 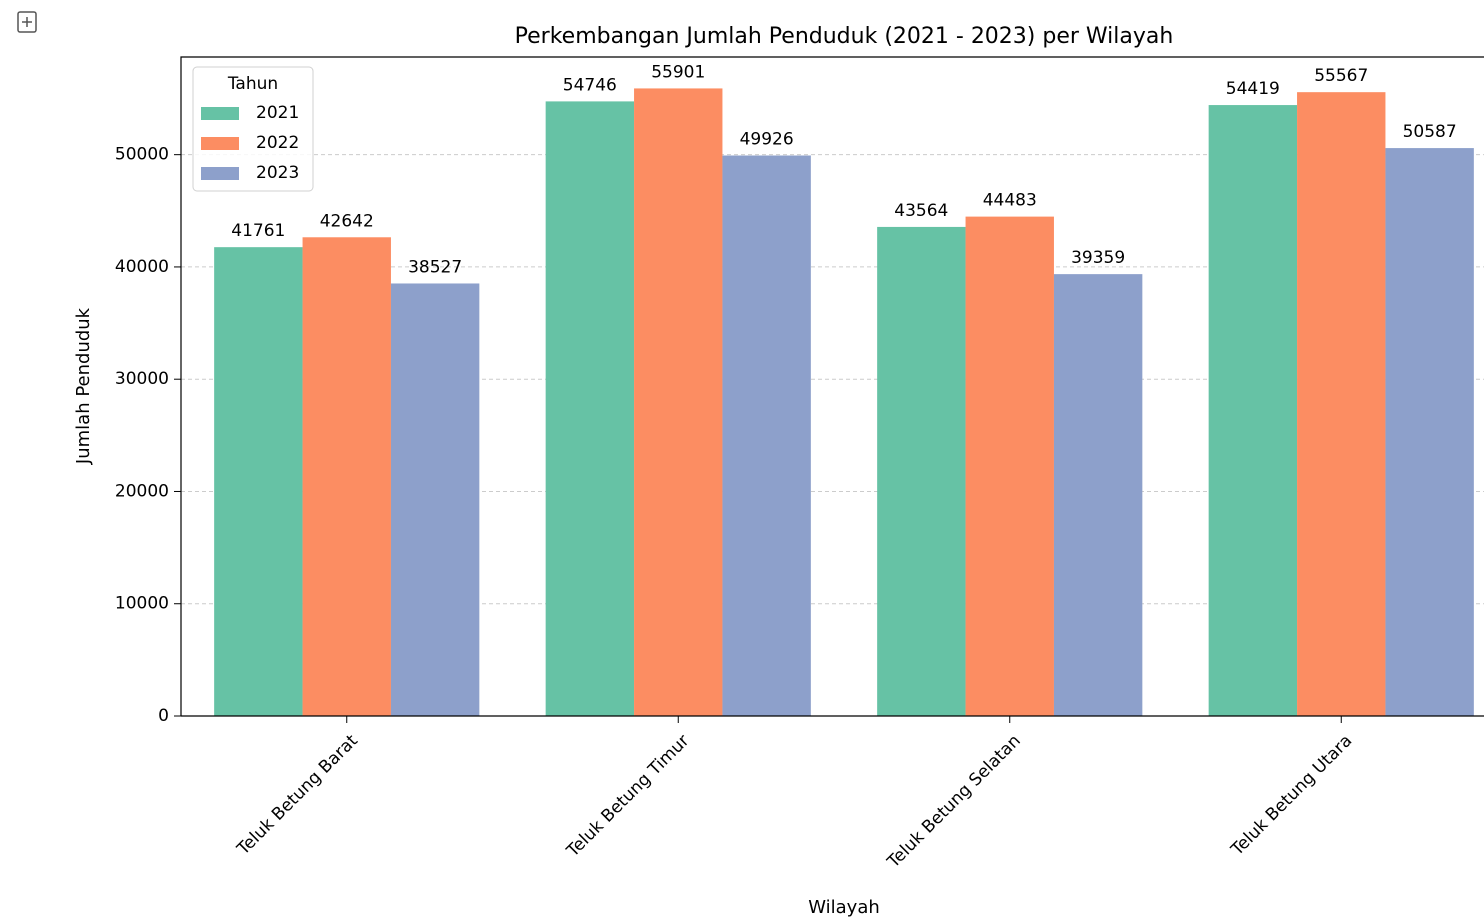 What do you see at coordinates (1010, 201) in the screenshot?
I see `data-label: 44483` at bounding box center [1010, 201].